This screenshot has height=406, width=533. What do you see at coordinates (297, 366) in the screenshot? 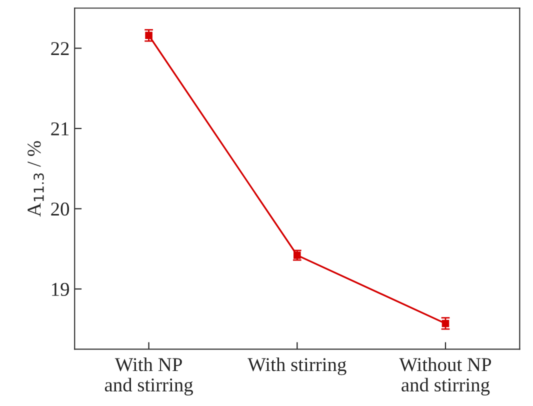
I see `x-tick-label: With stirring` at bounding box center [297, 366].